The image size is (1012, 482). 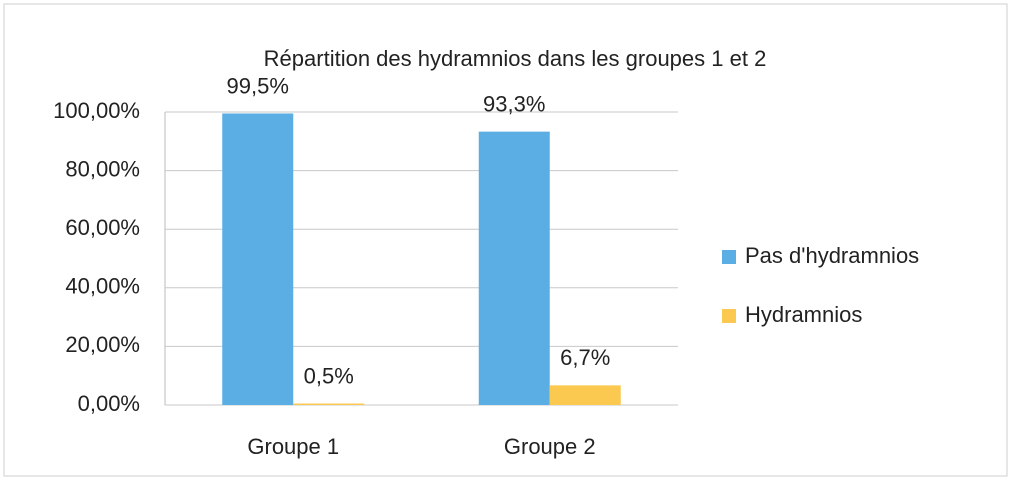 I want to click on y-tick-label: 100,00%, so click(x=96, y=110).